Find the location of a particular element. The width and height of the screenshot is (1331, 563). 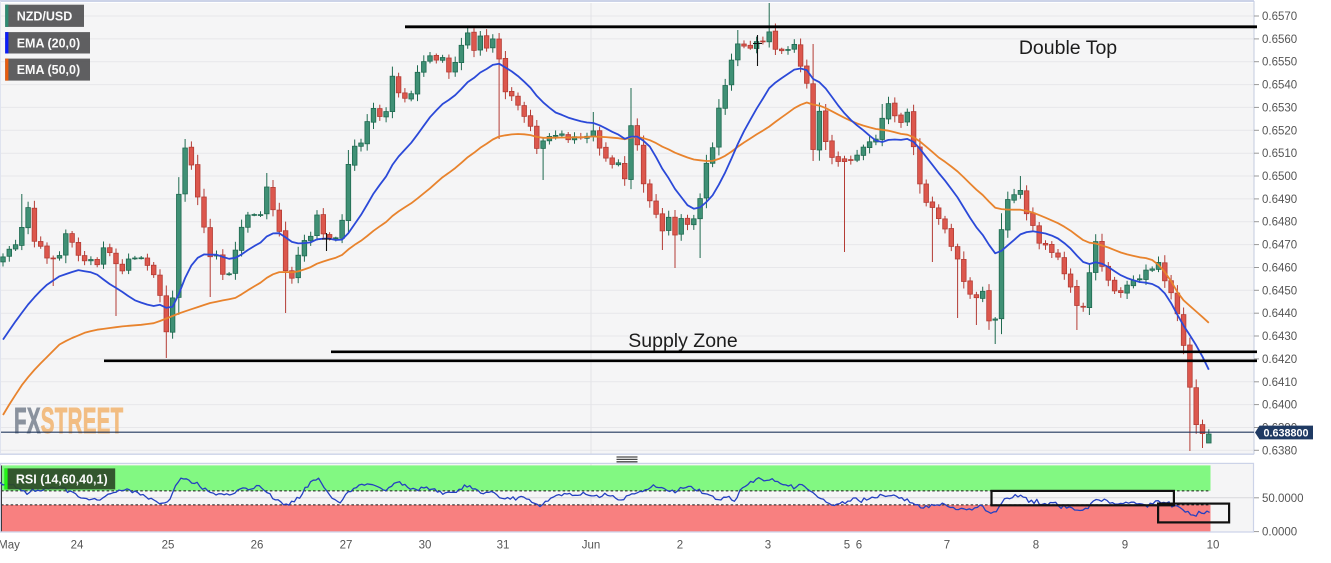

svg-text: Double Top is located at coordinates (1068, 48).